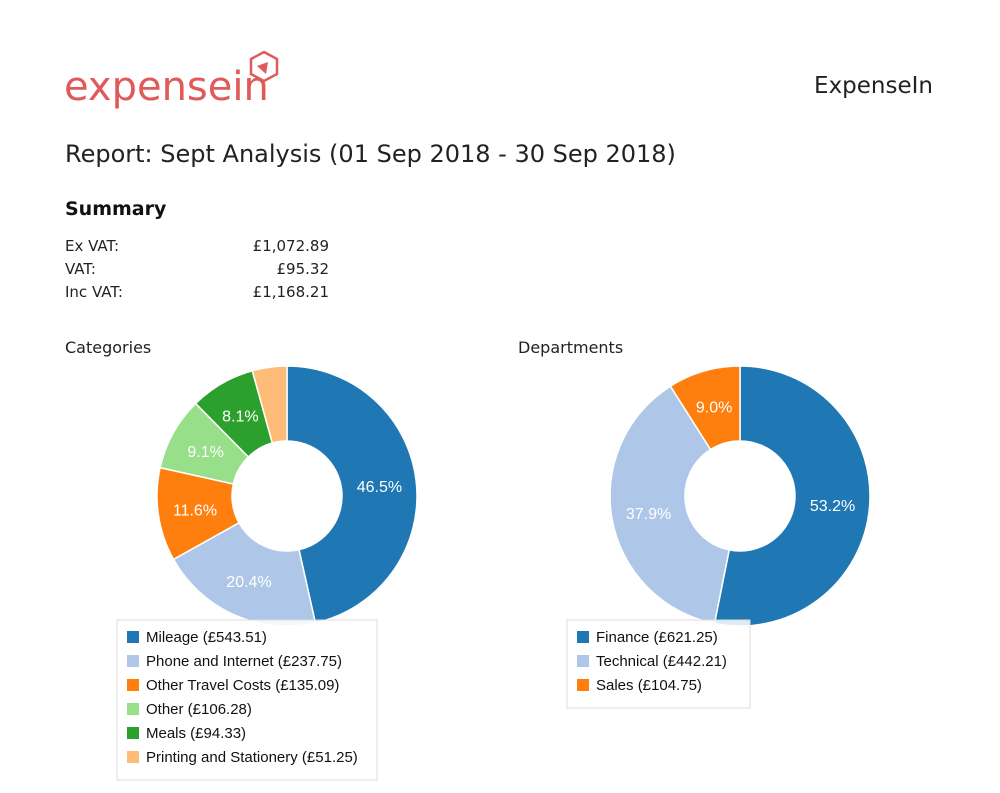 The image size is (1000, 793). Describe the element at coordinates (648, 514) in the screenshot. I see `slice-label: 37.9%` at that location.